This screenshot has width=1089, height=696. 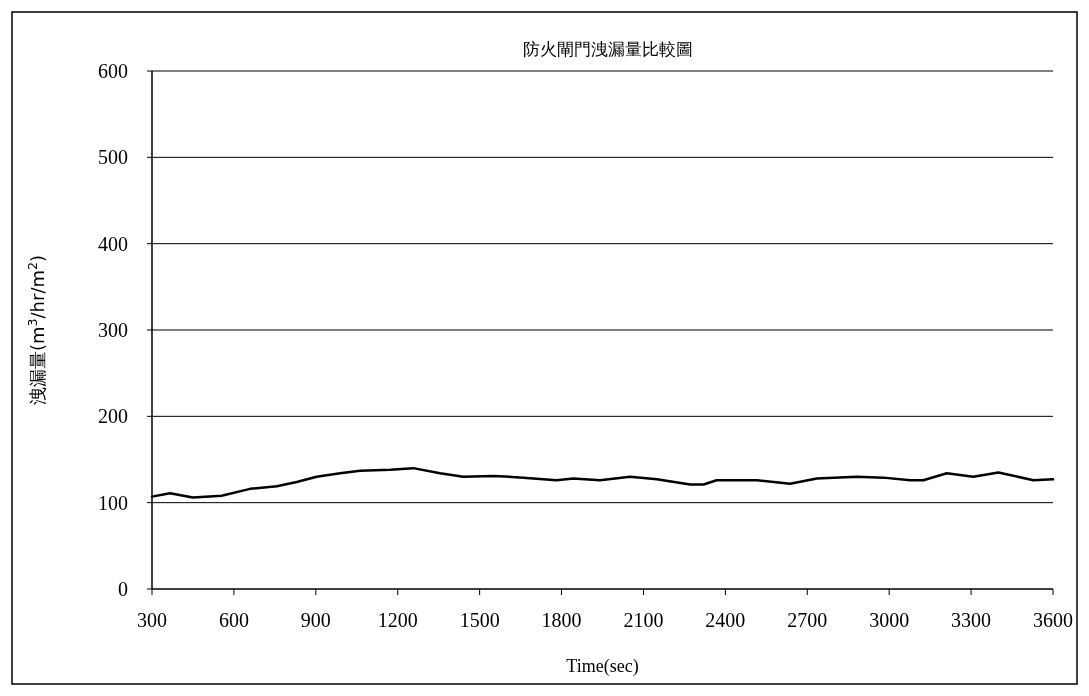 I want to click on chart-title: 防火閘門洩漏量比較圖, so click(x=607, y=49).